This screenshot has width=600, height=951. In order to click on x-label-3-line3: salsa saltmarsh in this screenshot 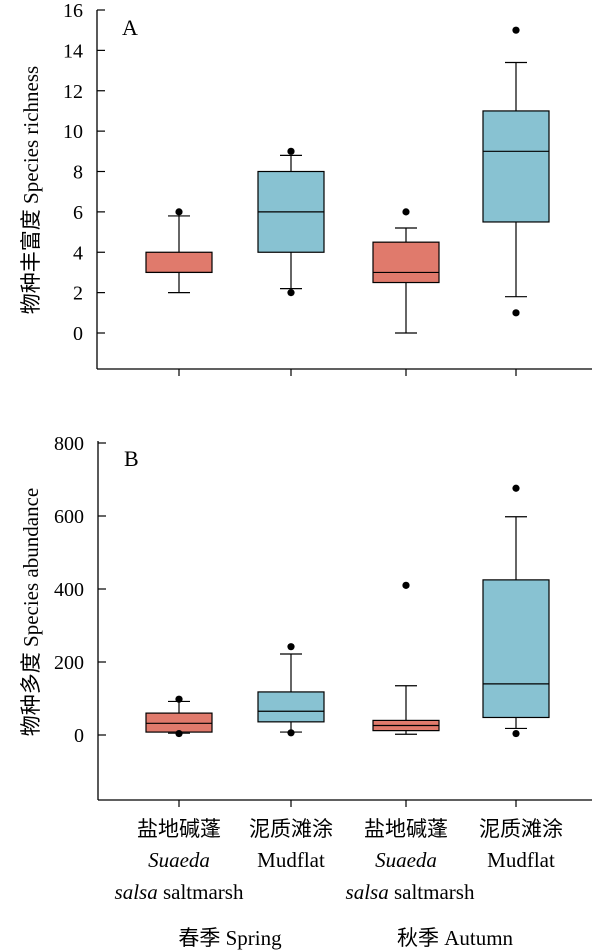, I will do `click(410, 892)`.